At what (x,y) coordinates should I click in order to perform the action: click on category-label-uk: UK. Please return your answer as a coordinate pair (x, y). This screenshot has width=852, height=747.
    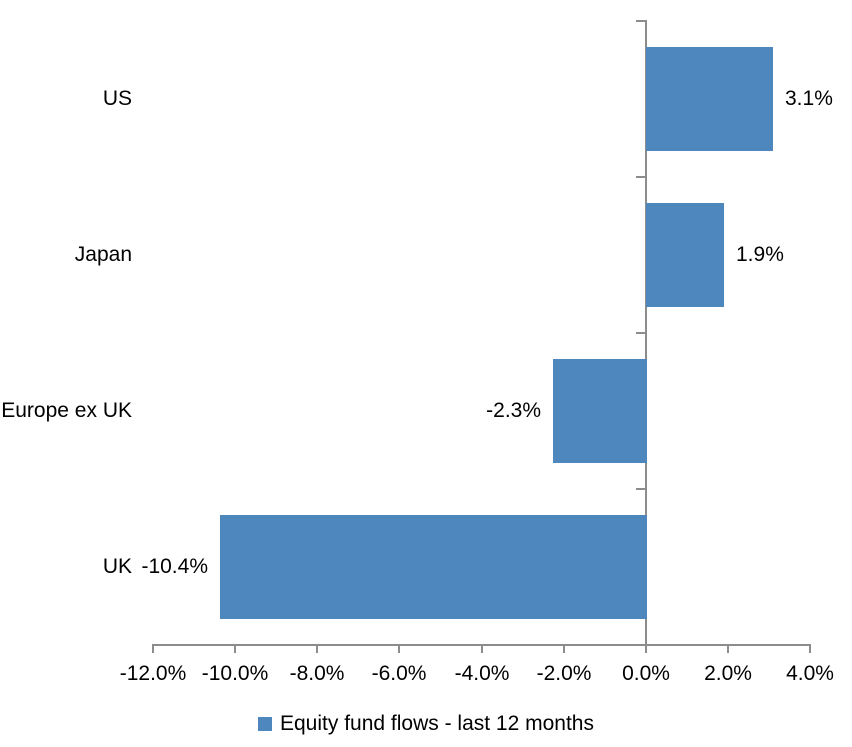
    Looking at the image, I should click on (117, 566).